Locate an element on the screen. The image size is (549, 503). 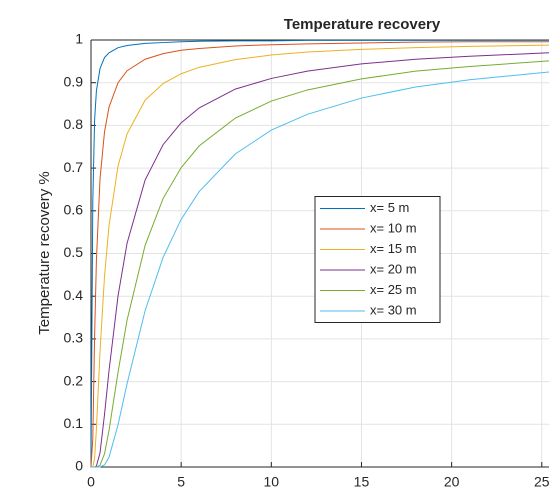
legend-label: x= 30 m is located at coordinates (393, 309).